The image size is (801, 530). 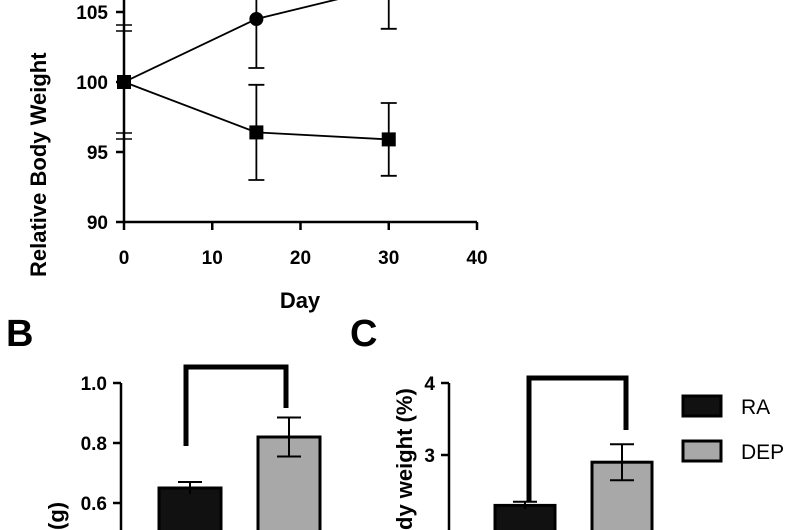 I want to click on panel-b-y-tick-label: 1.0, so click(x=94, y=384).